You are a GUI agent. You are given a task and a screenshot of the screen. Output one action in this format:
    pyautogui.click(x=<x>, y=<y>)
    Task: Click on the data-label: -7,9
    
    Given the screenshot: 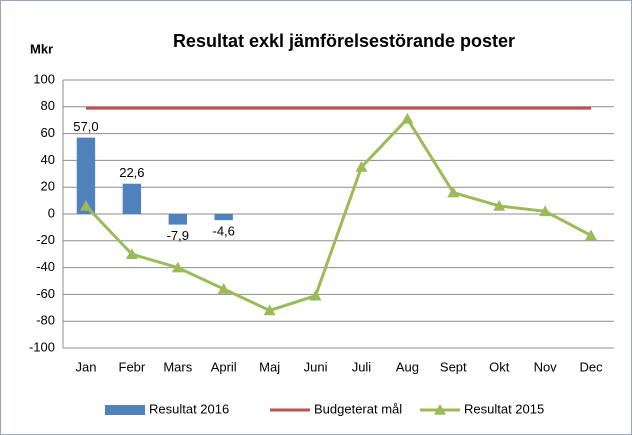 What is the action you would take?
    pyautogui.click(x=178, y=235)
    